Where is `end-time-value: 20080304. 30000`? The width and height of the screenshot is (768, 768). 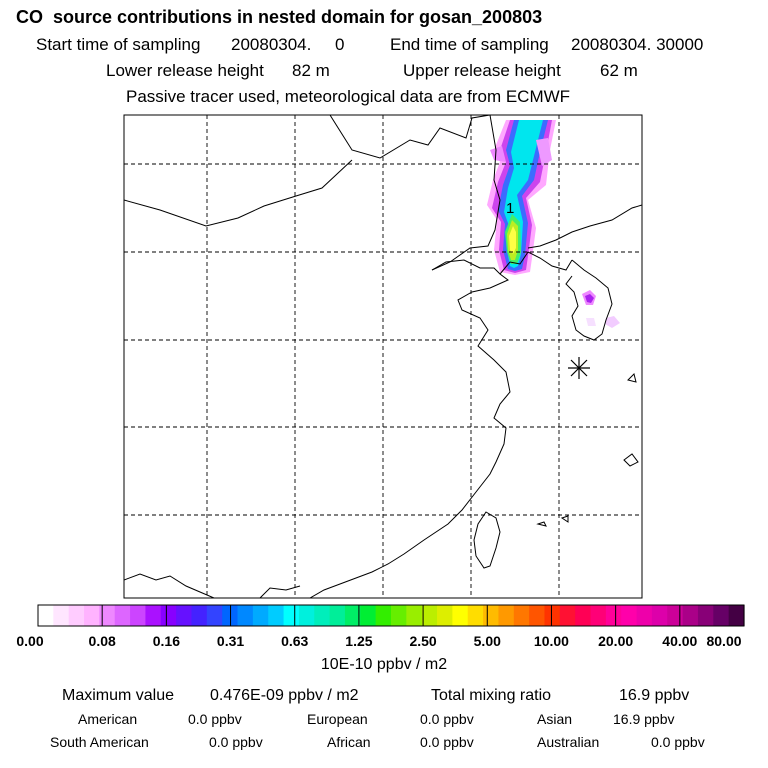 end-time-value: 20080304. 30000 is located at coordinates (637, 44).